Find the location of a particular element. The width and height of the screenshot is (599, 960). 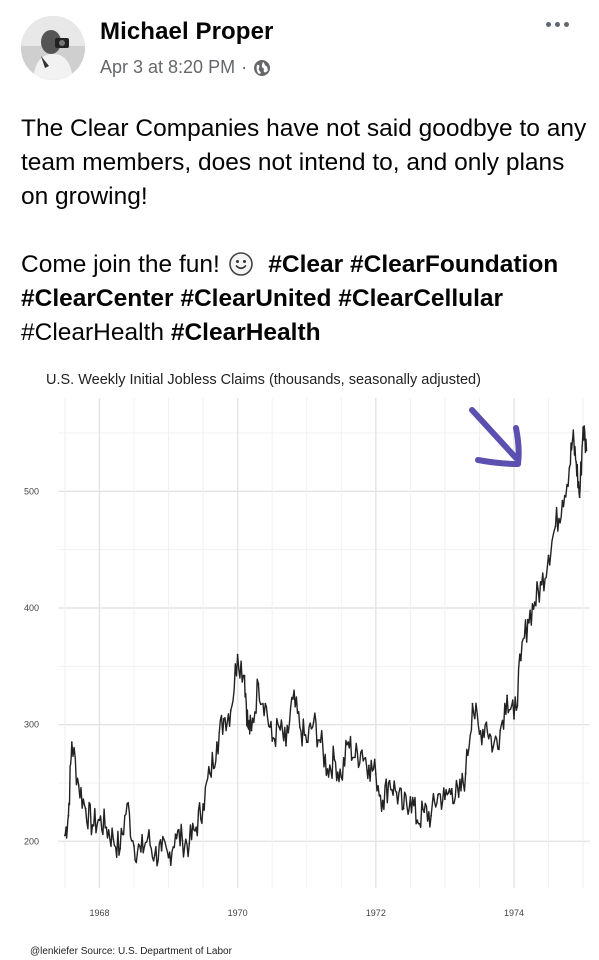

hashtag-link: #ClearCenter is located at coordinates (97, 298).